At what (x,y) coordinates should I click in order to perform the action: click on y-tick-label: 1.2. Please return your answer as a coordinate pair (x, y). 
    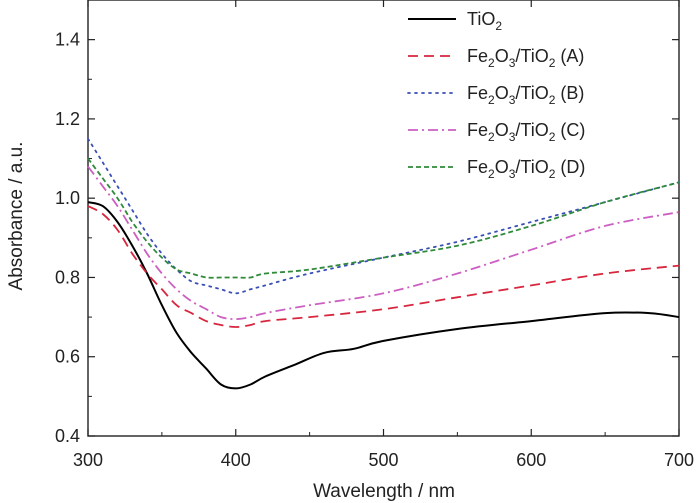
    Looking at the image, I should click on (67, 119).